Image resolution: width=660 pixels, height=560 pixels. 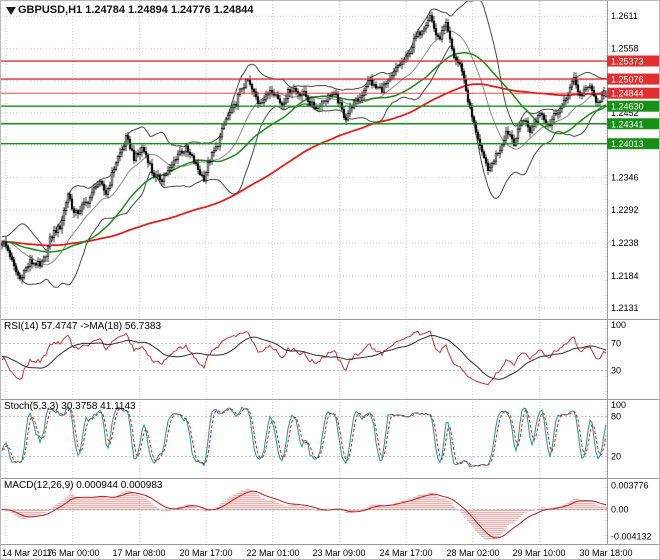 I want to click on time-axis-label: 16 Mar 00:00, so click(x=73, y=553).